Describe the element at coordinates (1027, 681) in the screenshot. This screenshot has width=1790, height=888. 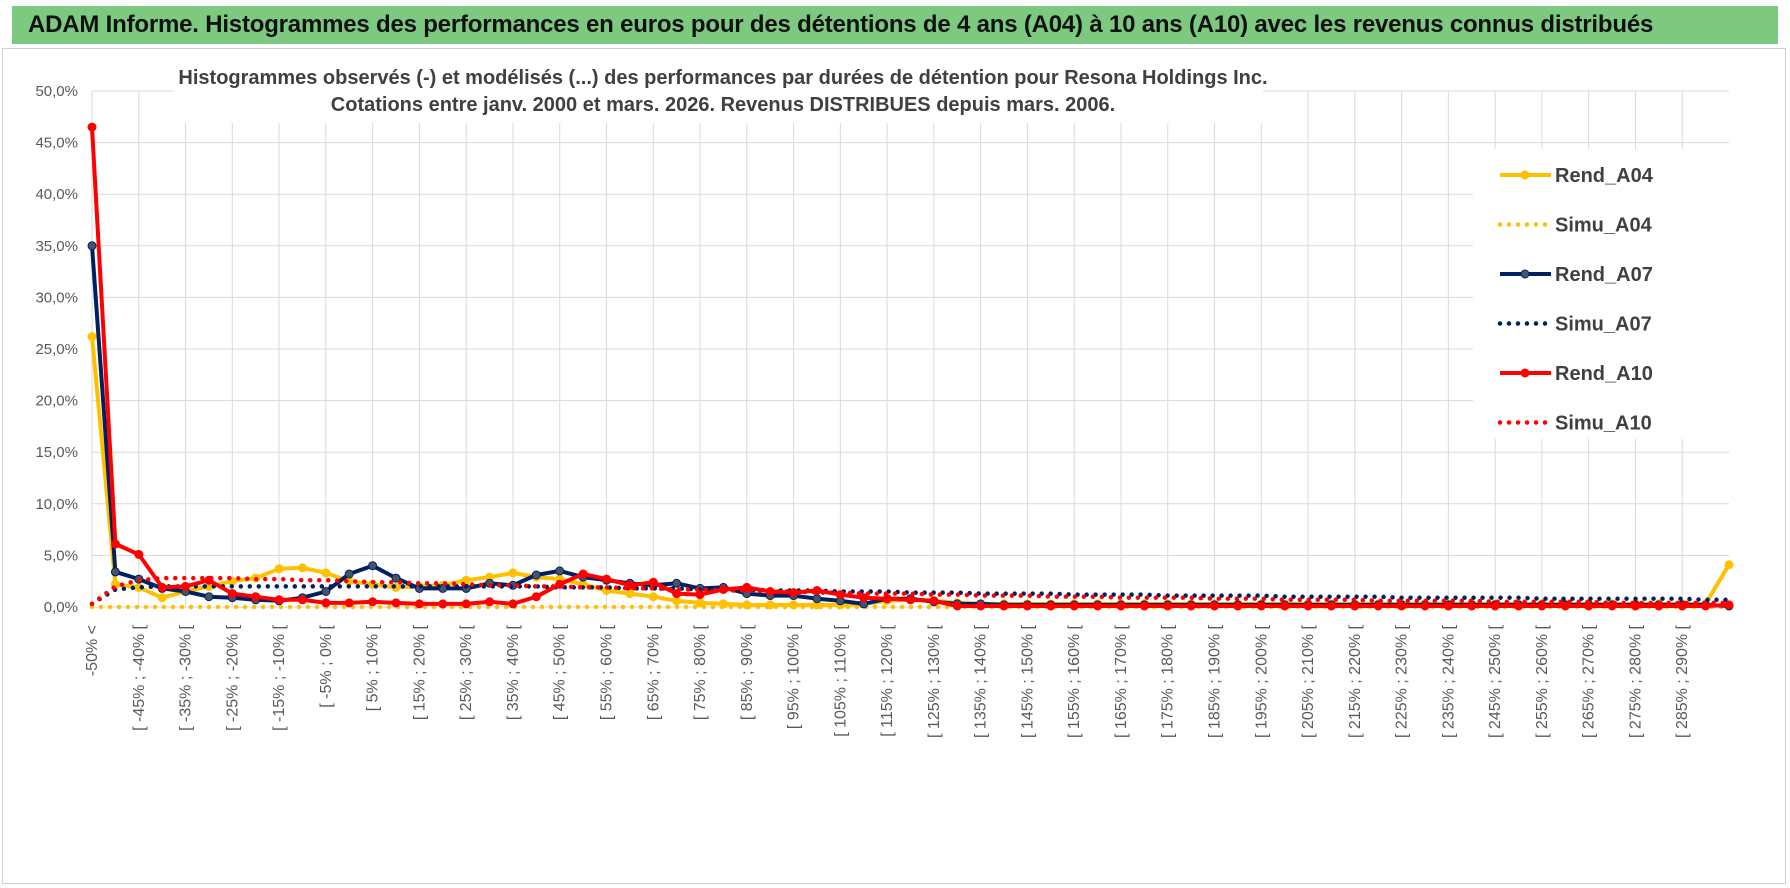
I see `x-tick-label: [ 145% ; 150% [` at that location.